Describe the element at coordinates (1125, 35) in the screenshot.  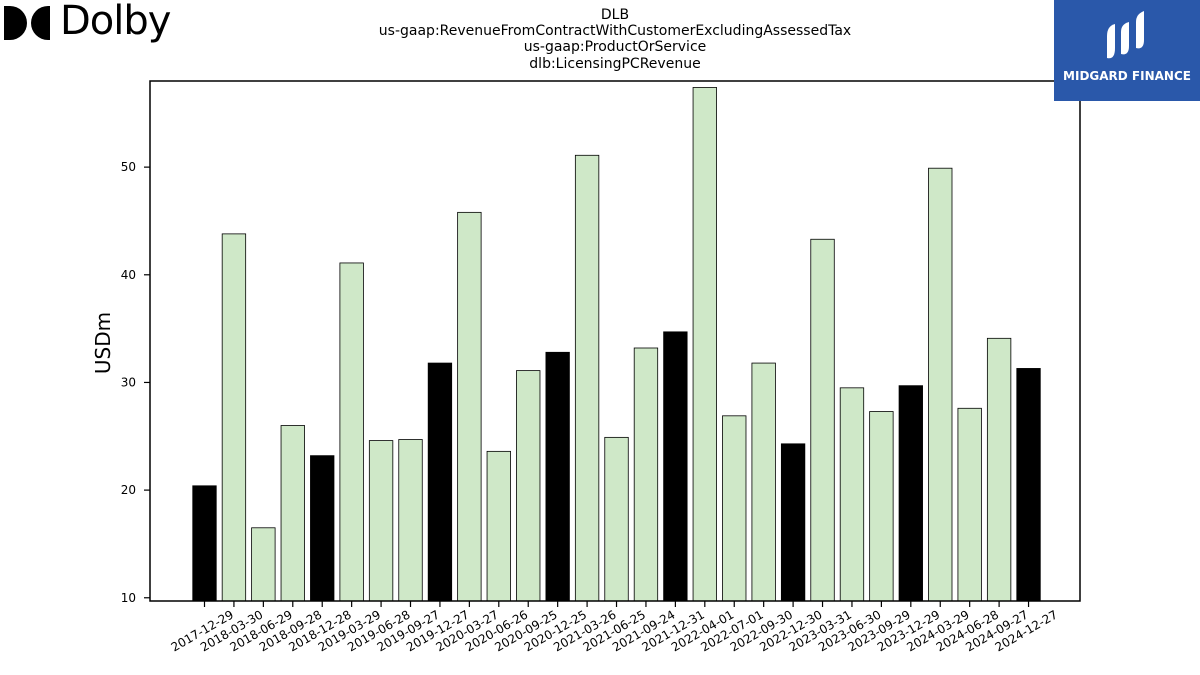
I see `midgard-emblem-icon` at that location.